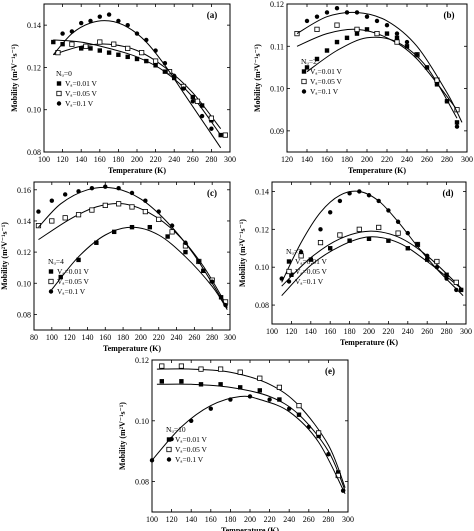 Image resolution: width=474 pixels, height=531 pixels. What do you see at coordinates (326, 71) in the screenshot?
I see `legend-entry: Vₐ=0.01 V` at bounding box center [326, 71].